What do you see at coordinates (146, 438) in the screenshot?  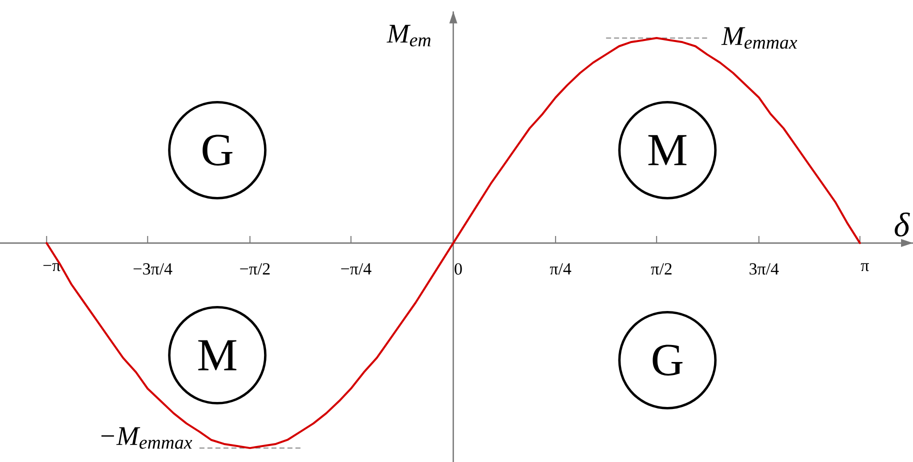 I see `annotation: −M$_{emmax}$` at bounding box center [146, 438].